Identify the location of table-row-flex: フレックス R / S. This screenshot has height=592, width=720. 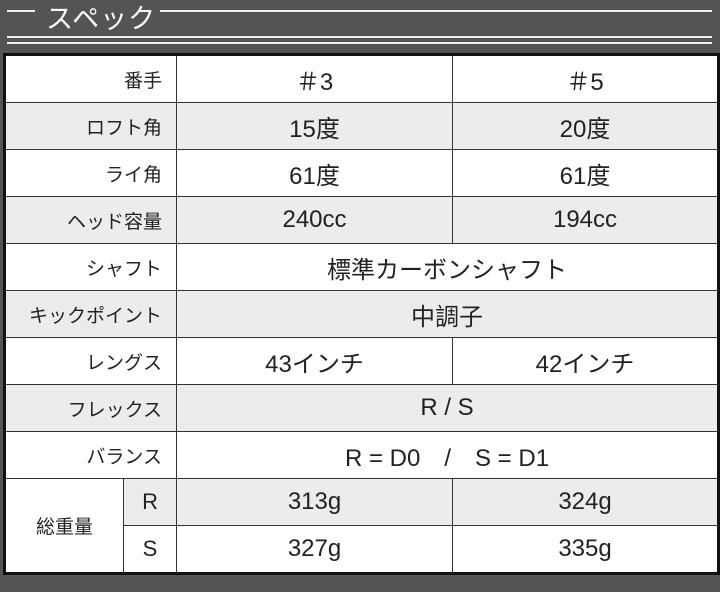
(361, 408).